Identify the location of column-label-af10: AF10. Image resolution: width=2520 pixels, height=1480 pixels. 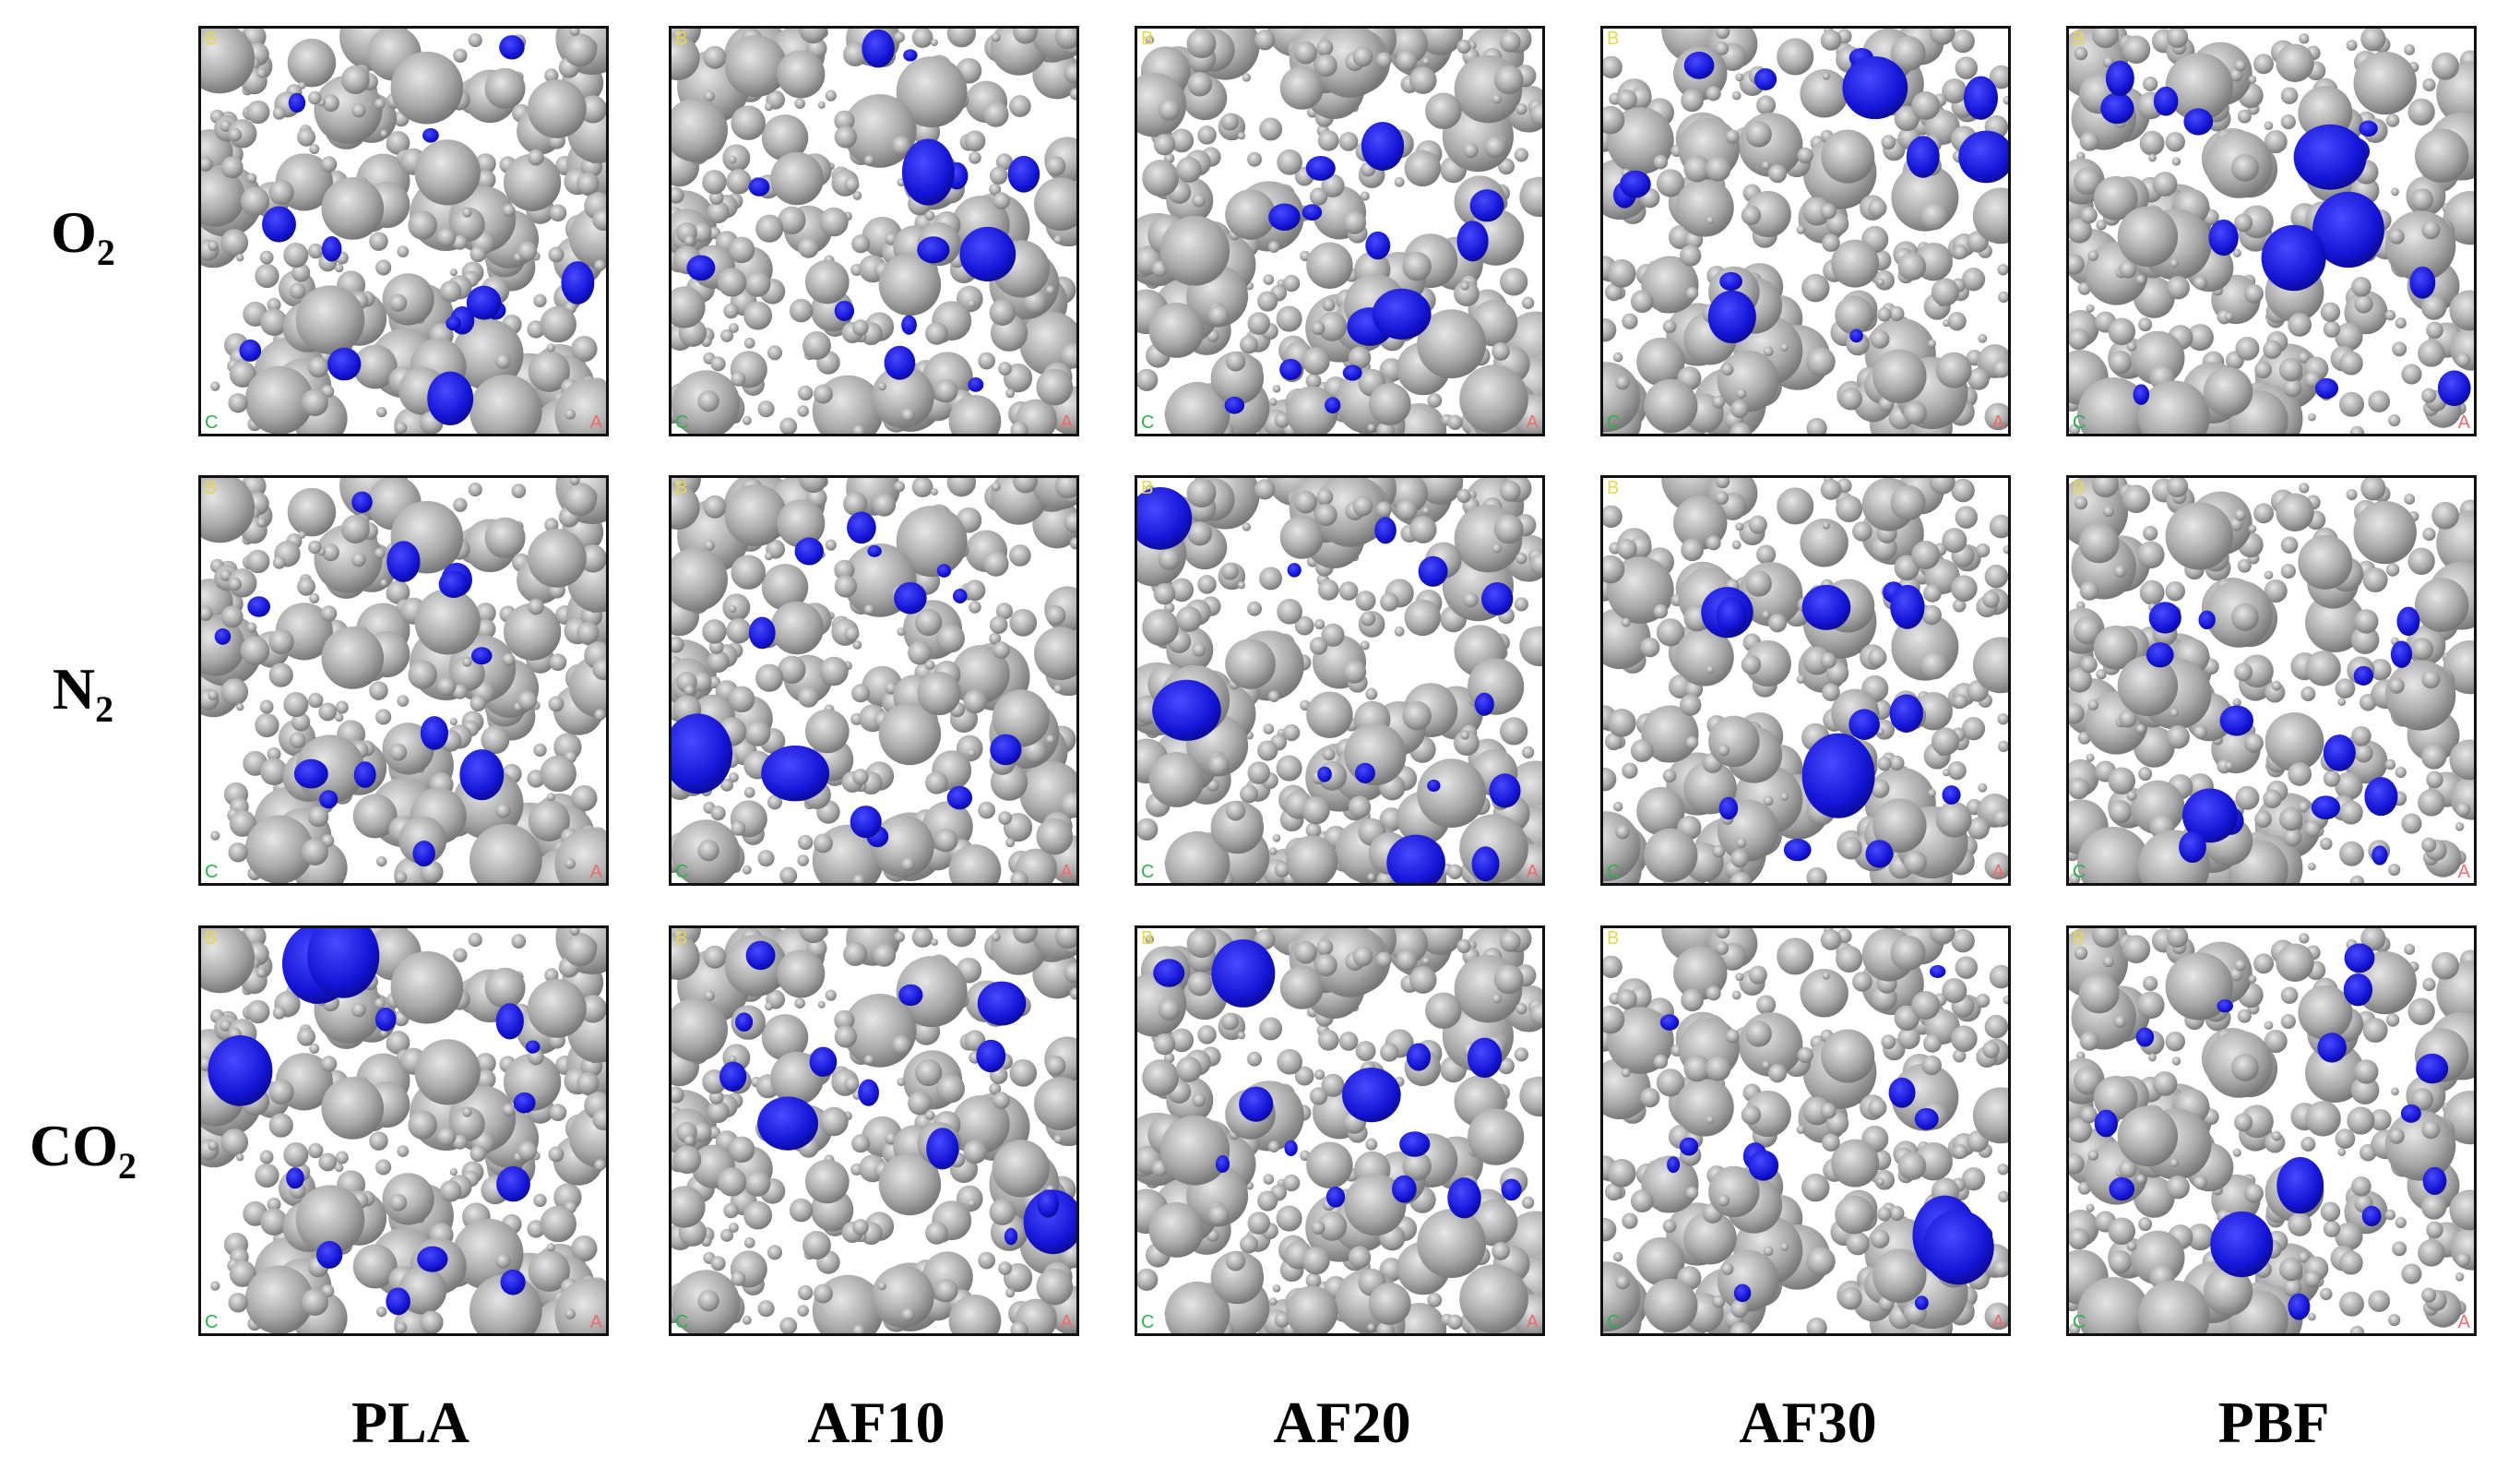
(876, 1423).